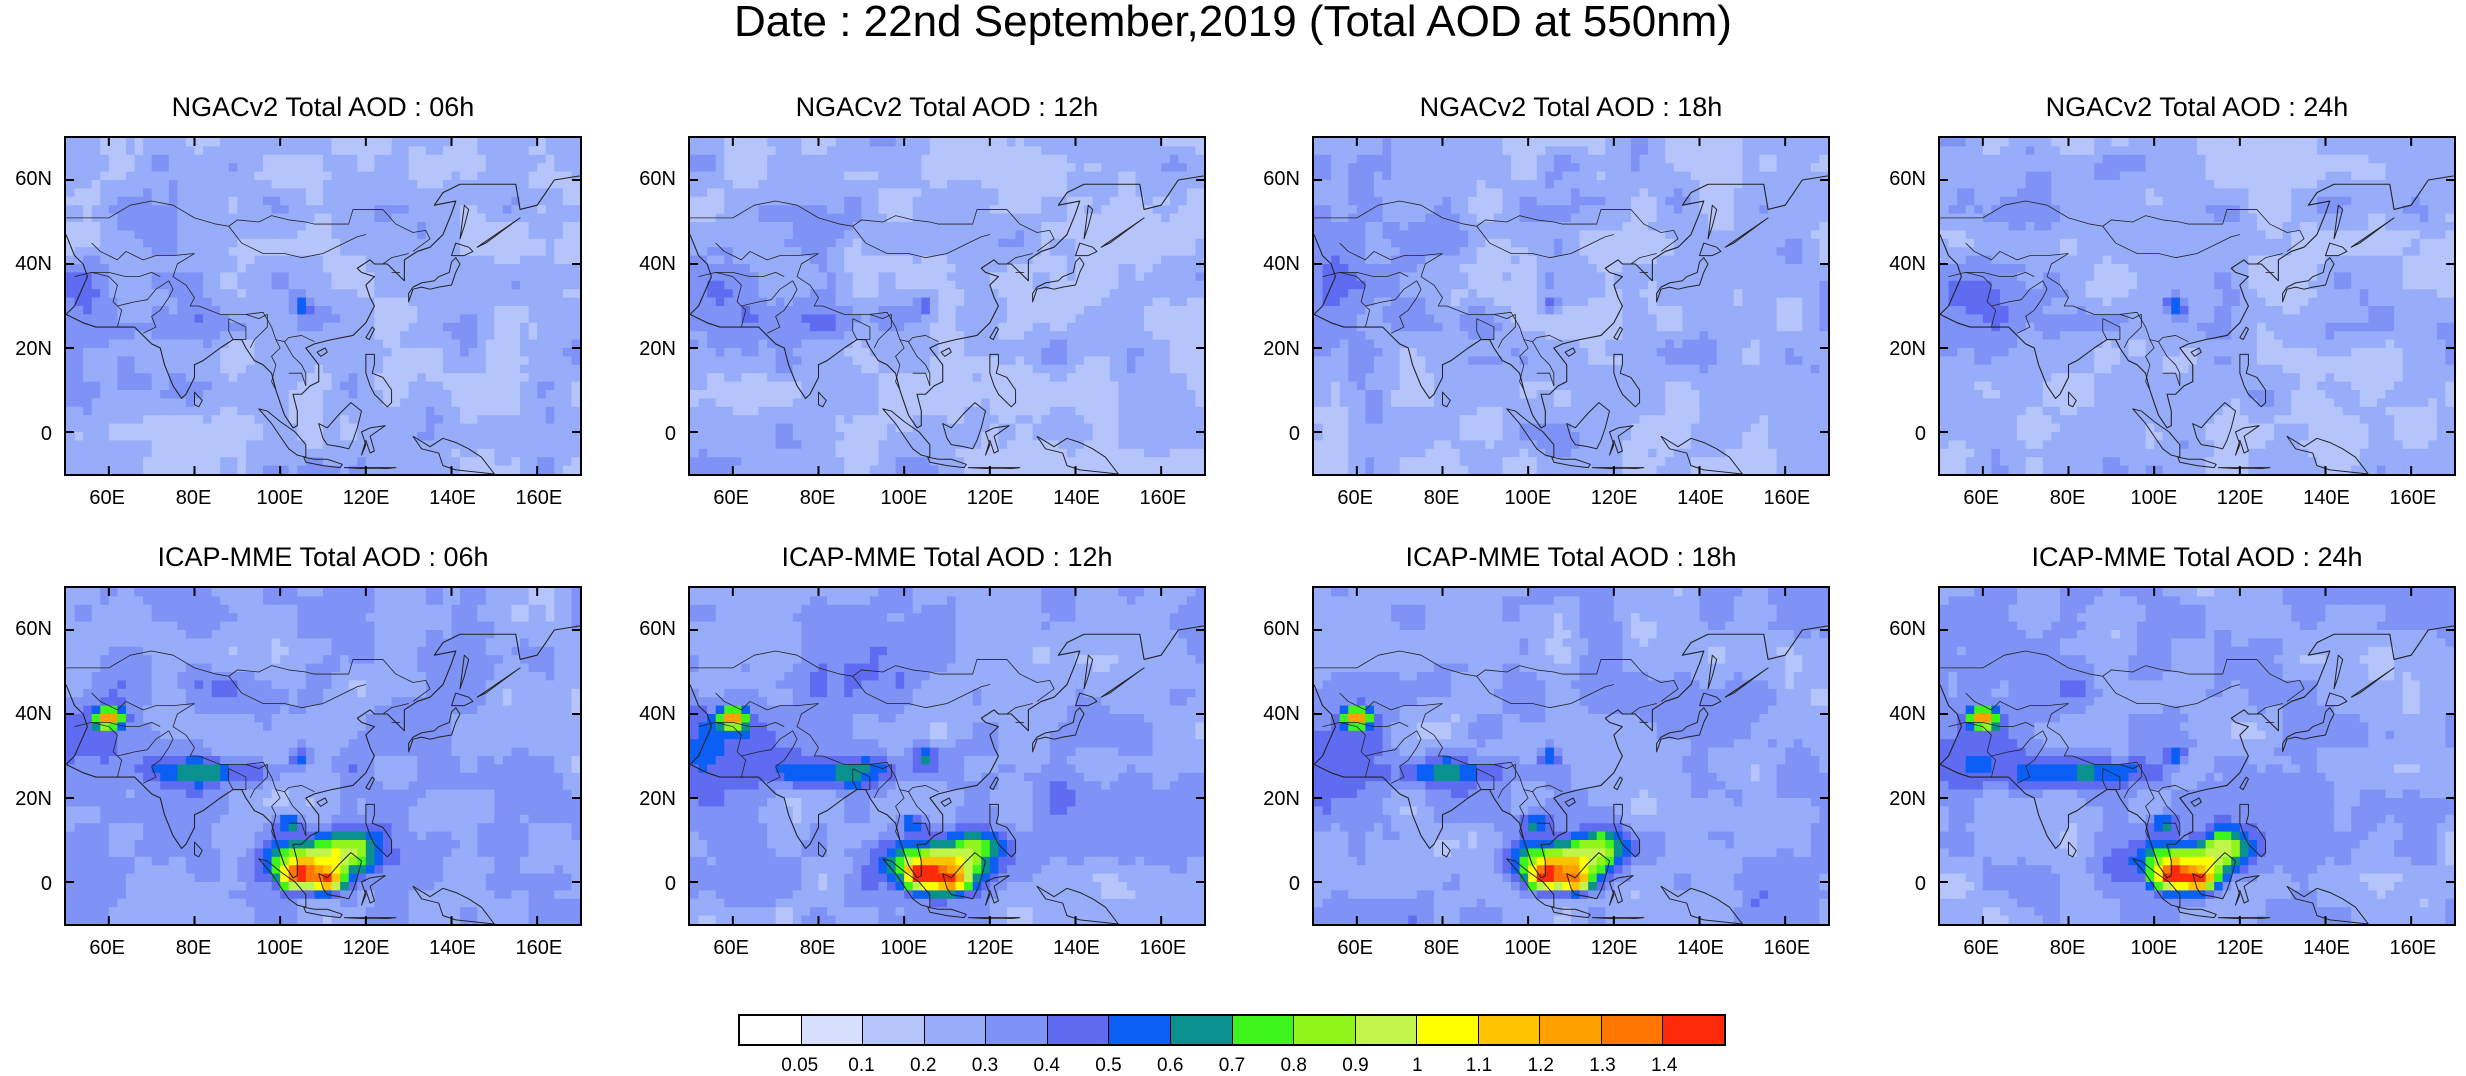 This screenshot has height=1076, width=2466. I want to click on panel-title: ICAP-MME Total AOD : 18h, so click(1571, 557).